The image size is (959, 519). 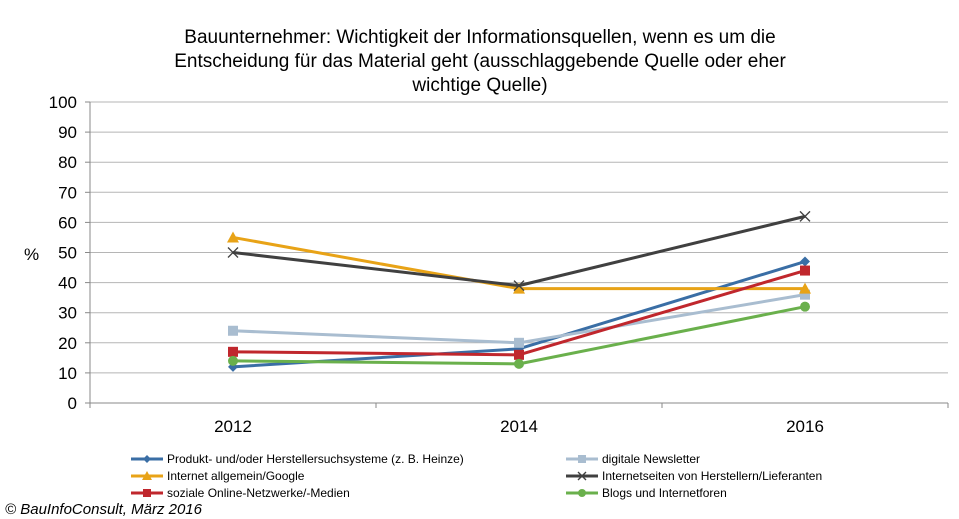 What do you see at coordinates (651, 459) in the screenshot?
I see `legend-label: digitale Newsletter` at bounding box center [651, 459].